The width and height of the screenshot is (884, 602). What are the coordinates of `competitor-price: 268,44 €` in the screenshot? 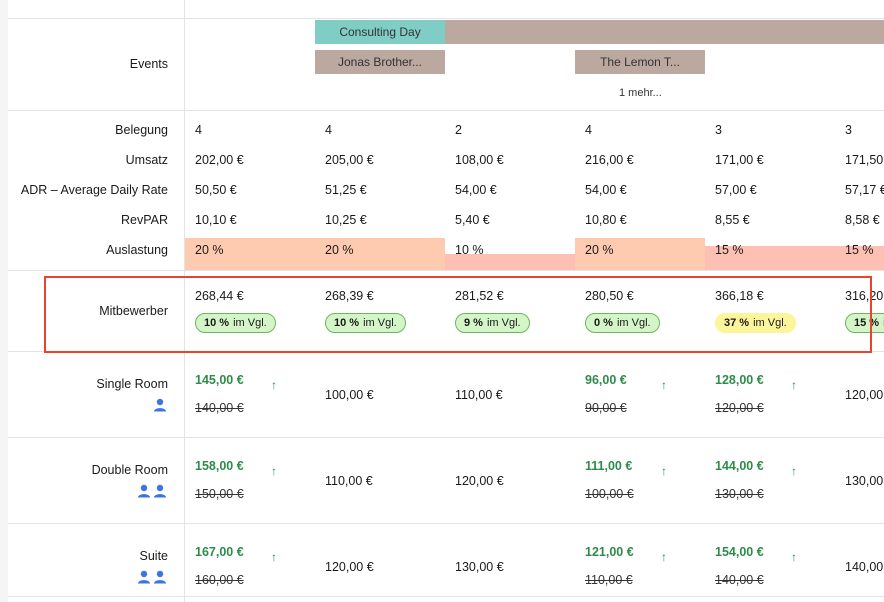 It's located at (219, 296).